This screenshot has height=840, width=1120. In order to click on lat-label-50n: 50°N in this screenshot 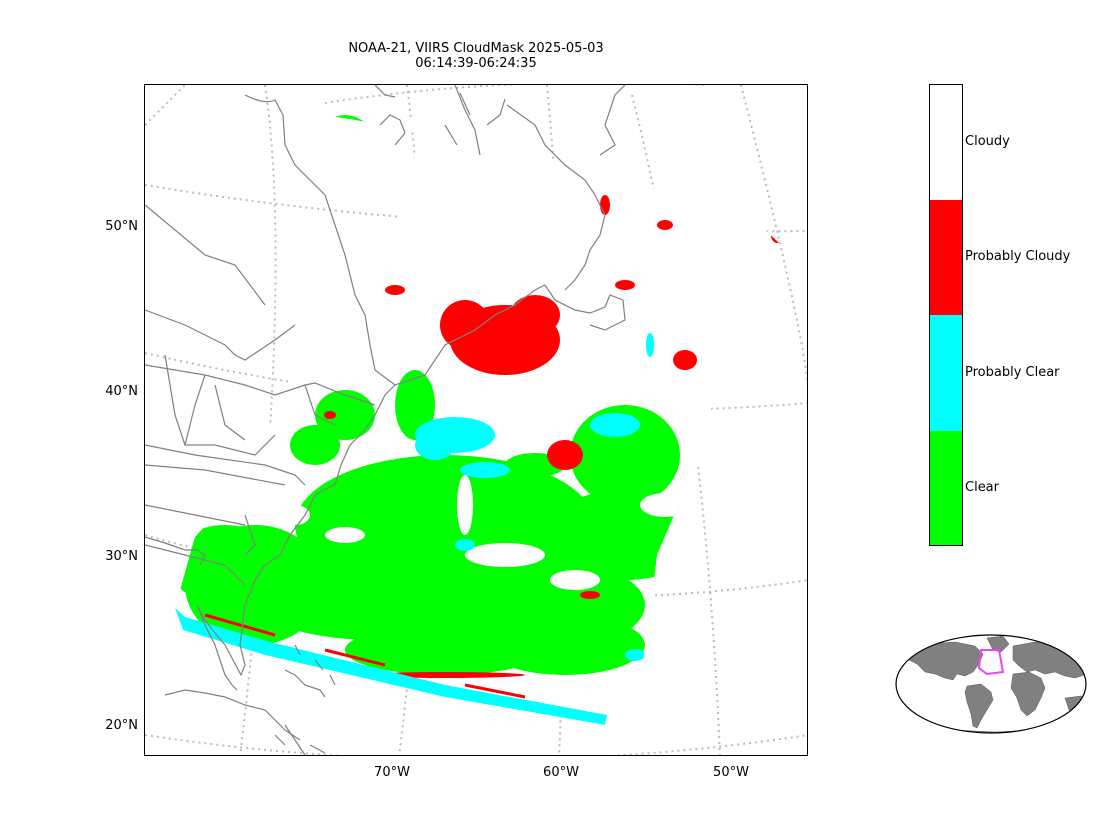, I will do `click(121, 226)`.